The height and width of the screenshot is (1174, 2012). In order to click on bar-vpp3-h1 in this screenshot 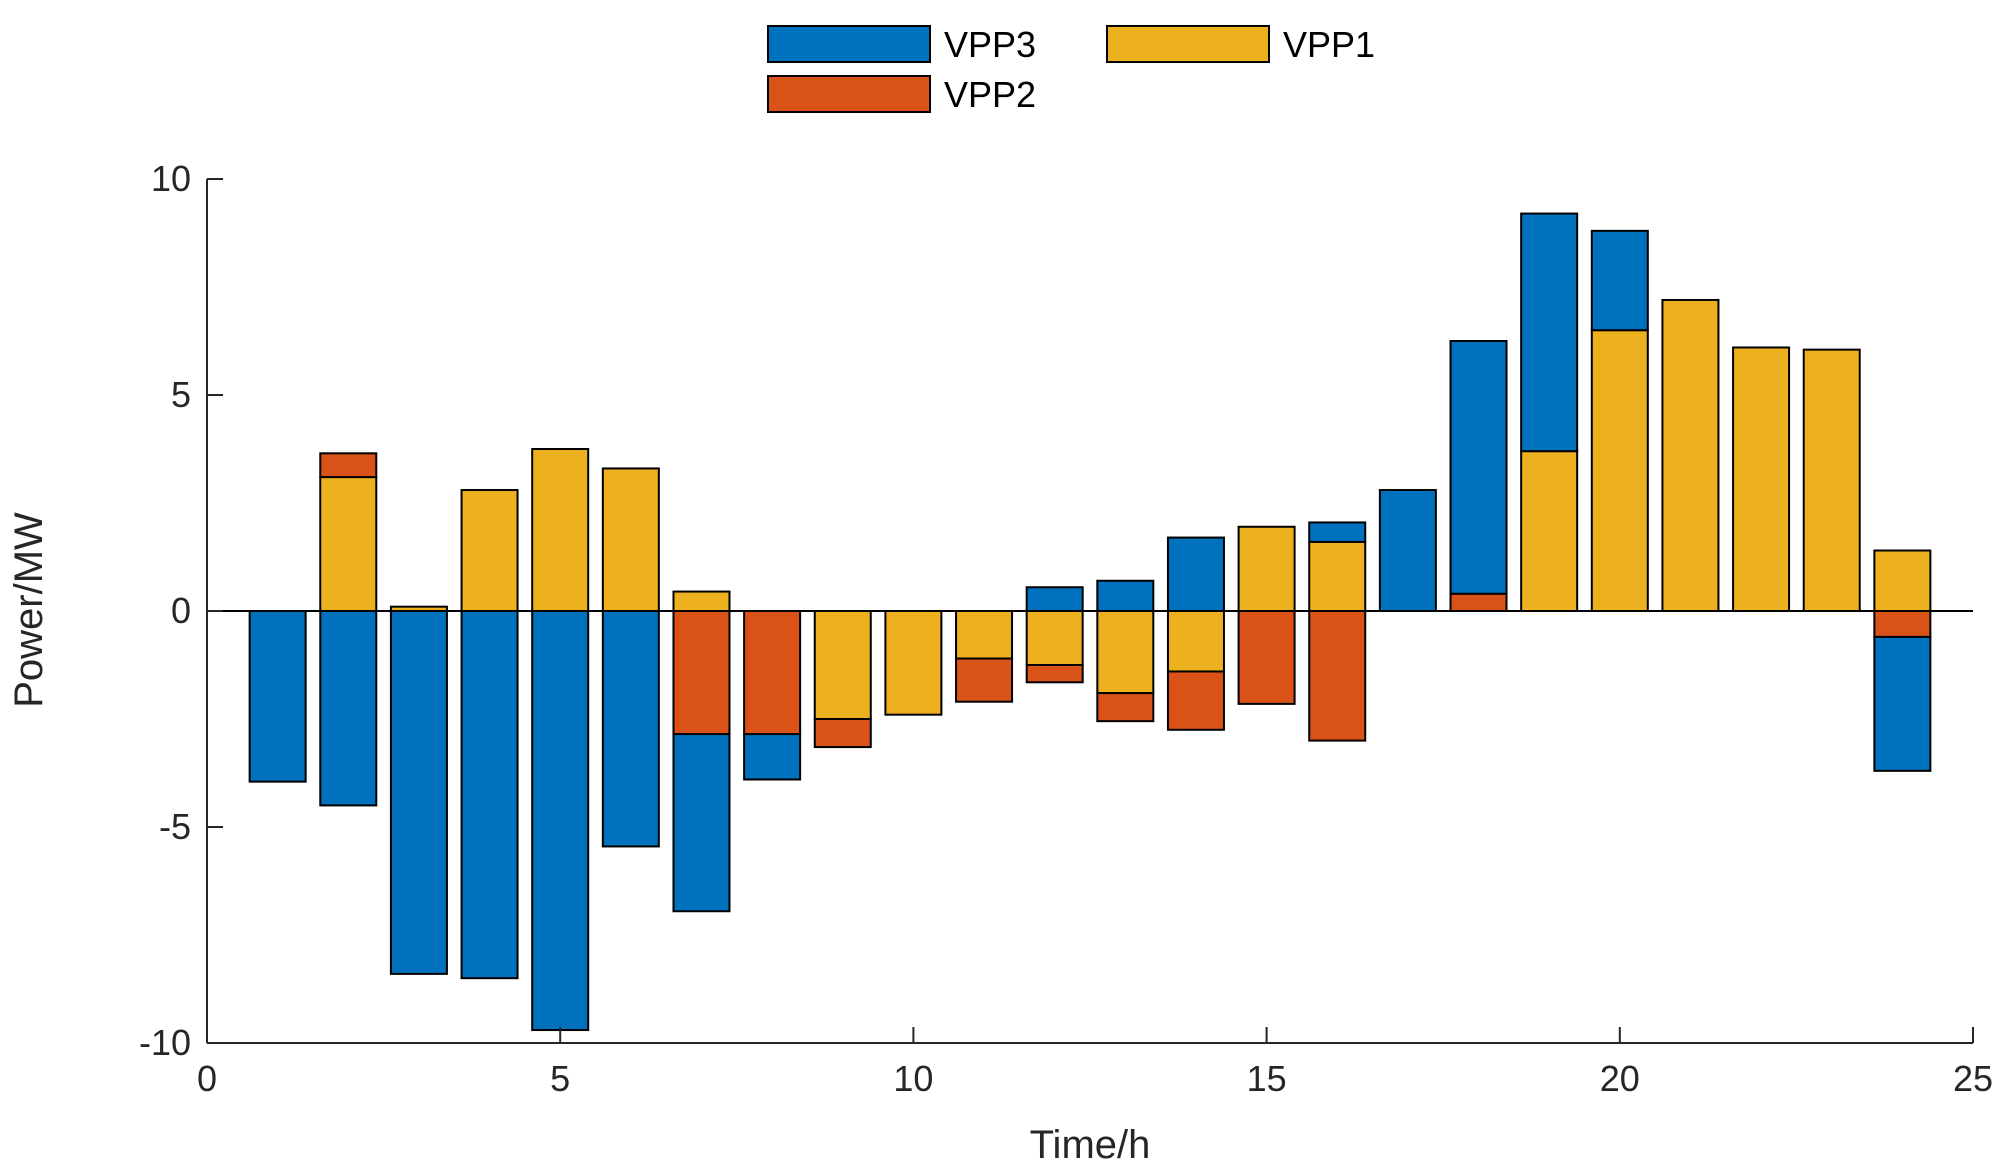, I will do `click(277, 696)`.